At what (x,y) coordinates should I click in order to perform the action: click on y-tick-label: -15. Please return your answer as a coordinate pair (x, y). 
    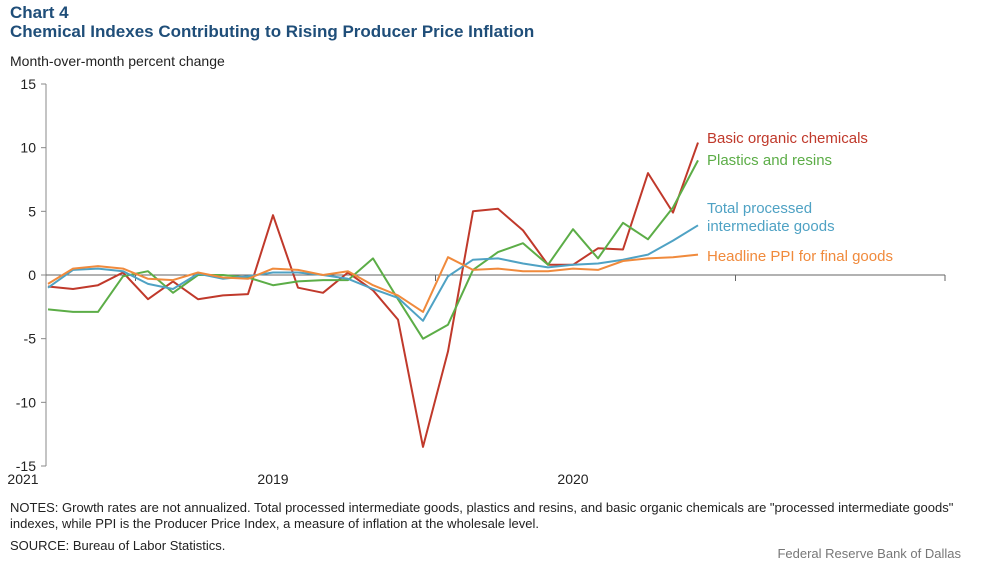
    Looking at the image, I should click on (26, 466).